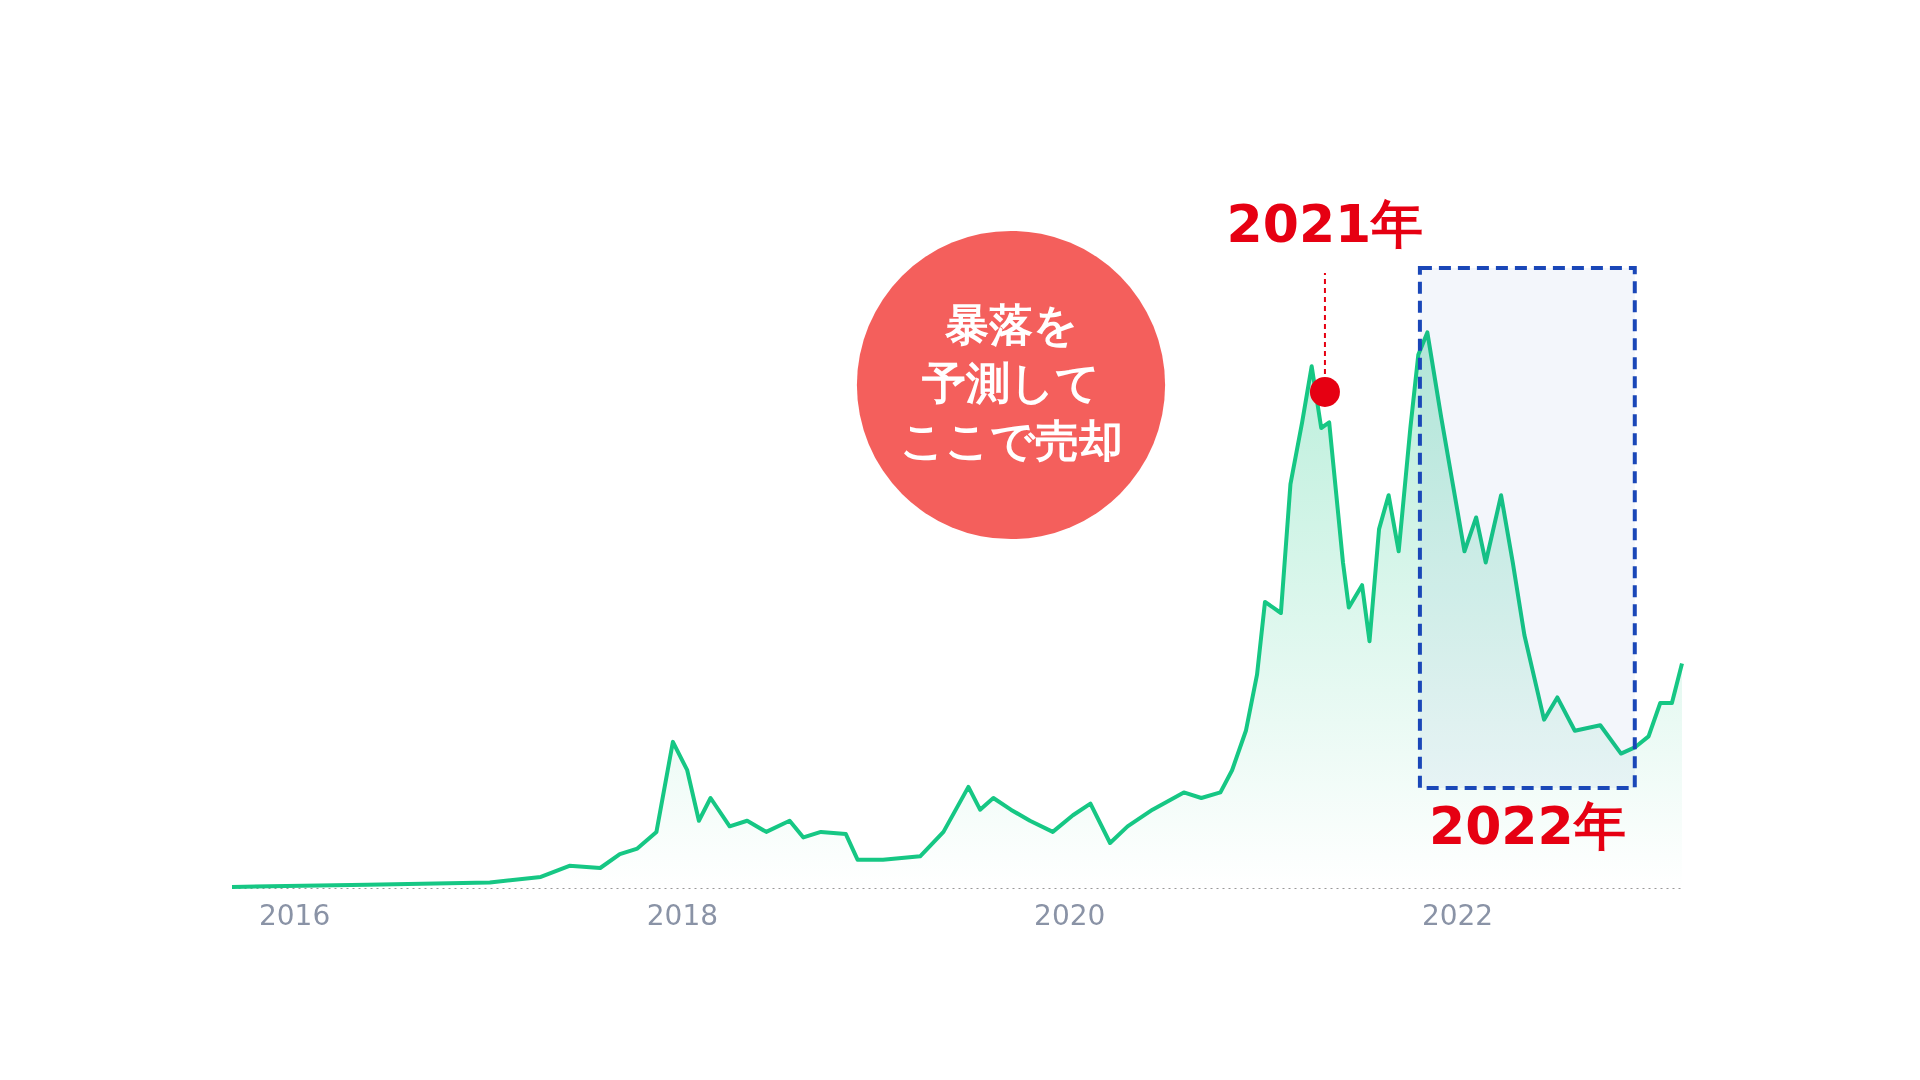 This screenshot has height=1080, width=1920. Describe the element at coordinates (1070, 915) in the screenshot. I see `x-tick-label: 2020` at that location.